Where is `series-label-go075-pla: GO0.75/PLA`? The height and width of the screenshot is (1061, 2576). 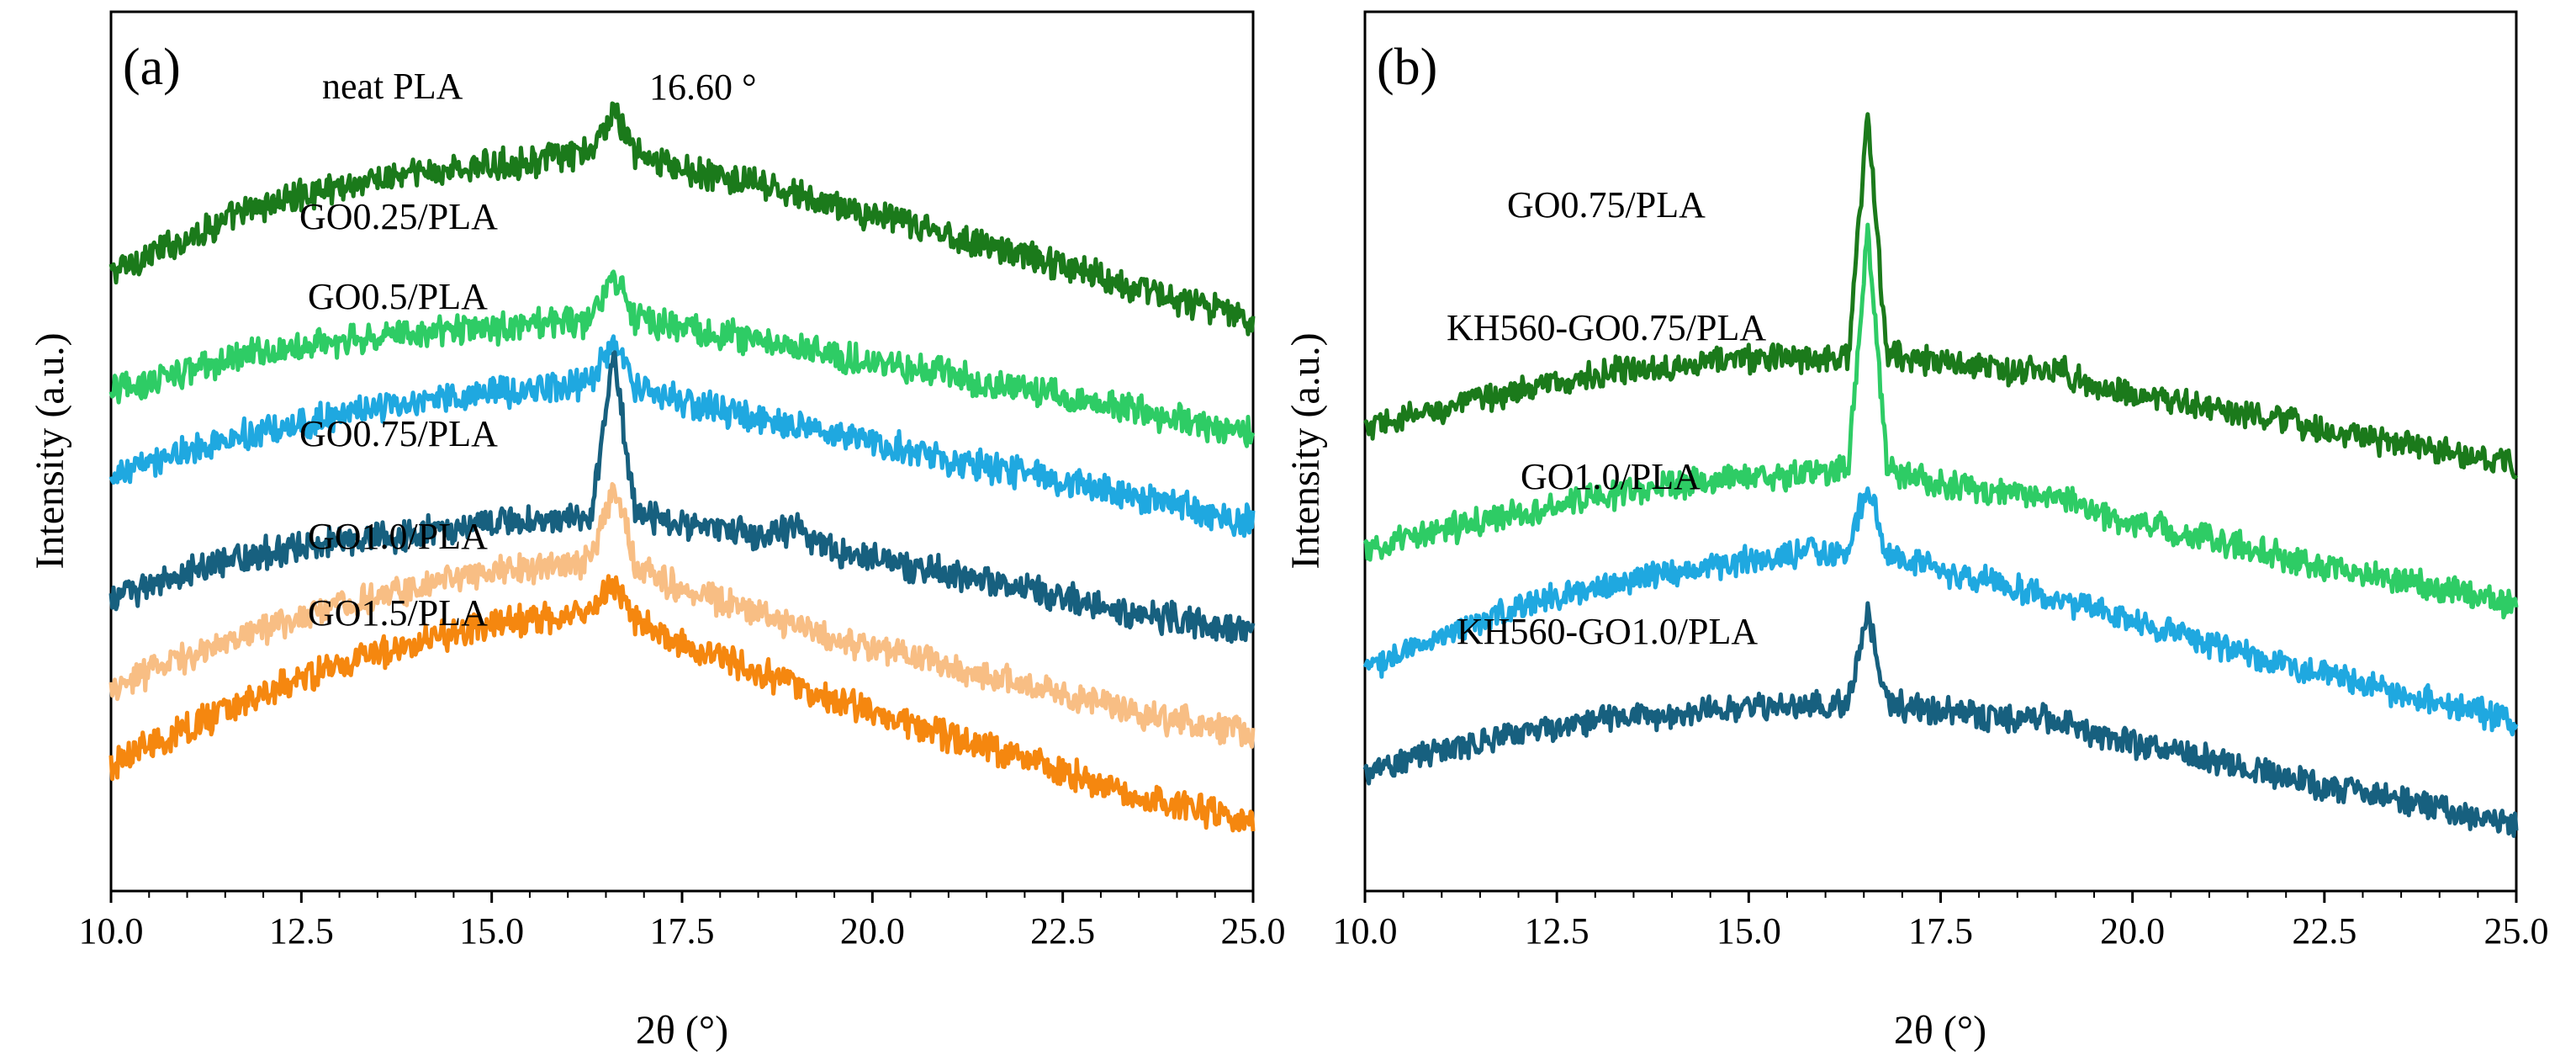 series-label-go075-pla: GO0.75/PLA is located at coordinates (398, 433).